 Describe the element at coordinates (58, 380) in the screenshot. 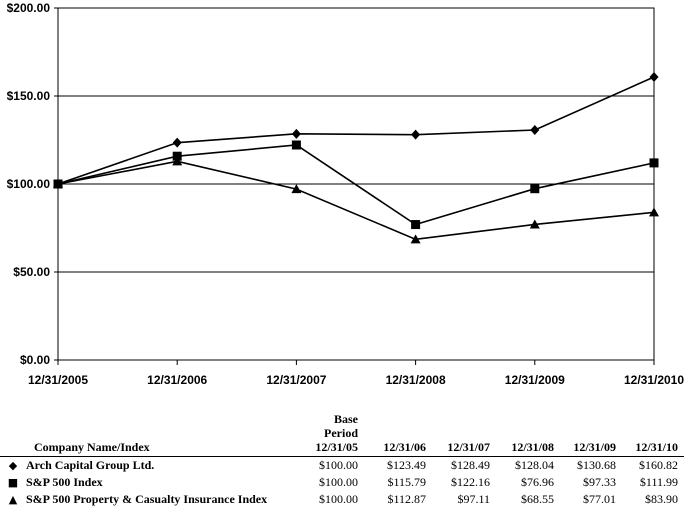

I see `x-tick-label: 12/31/2005` at that location.